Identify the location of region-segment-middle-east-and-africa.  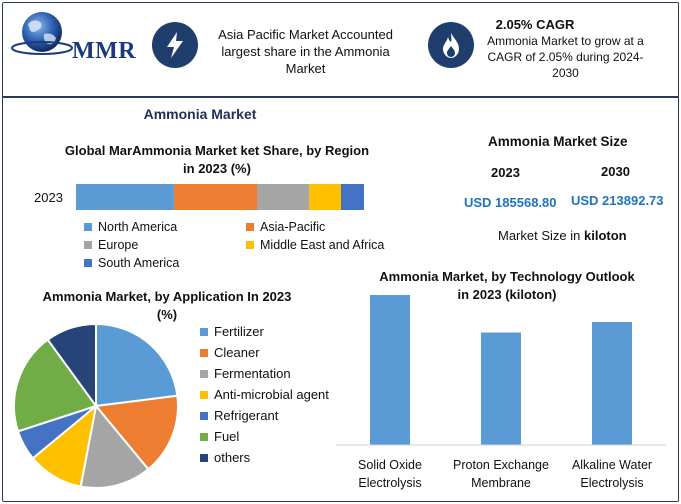
(325, 197).